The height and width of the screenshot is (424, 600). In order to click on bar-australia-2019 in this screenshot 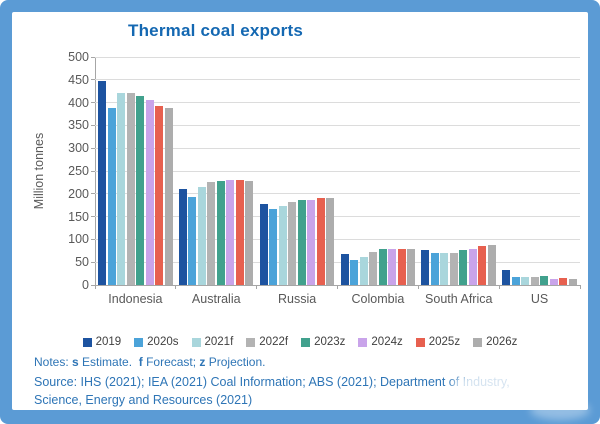, I will do `click(182, 237)`.